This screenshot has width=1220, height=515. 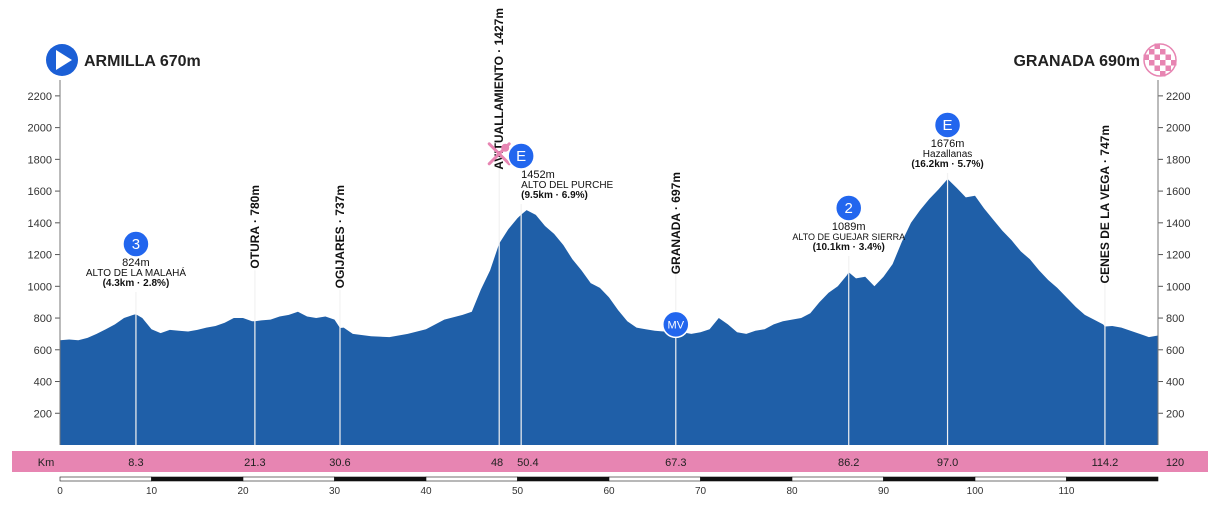 I want to click on y-tick-label-left: 1400, so click(x=40, y=224).